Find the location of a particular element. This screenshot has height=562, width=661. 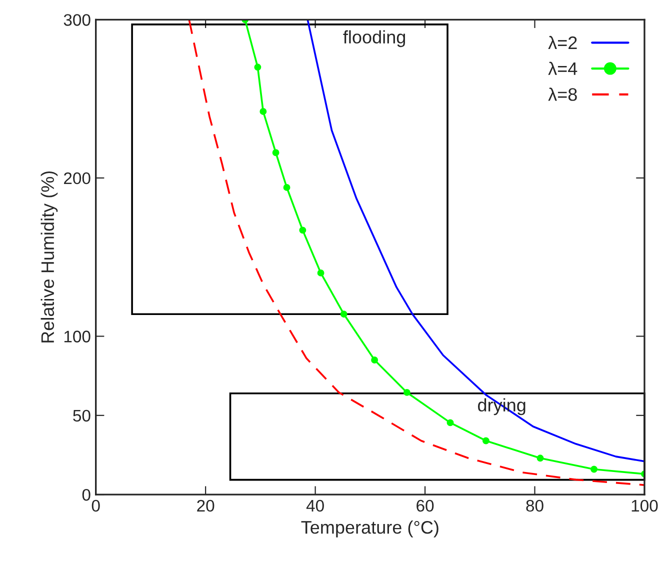

x-tick-label: 20 is located at coordinates (205, 506).